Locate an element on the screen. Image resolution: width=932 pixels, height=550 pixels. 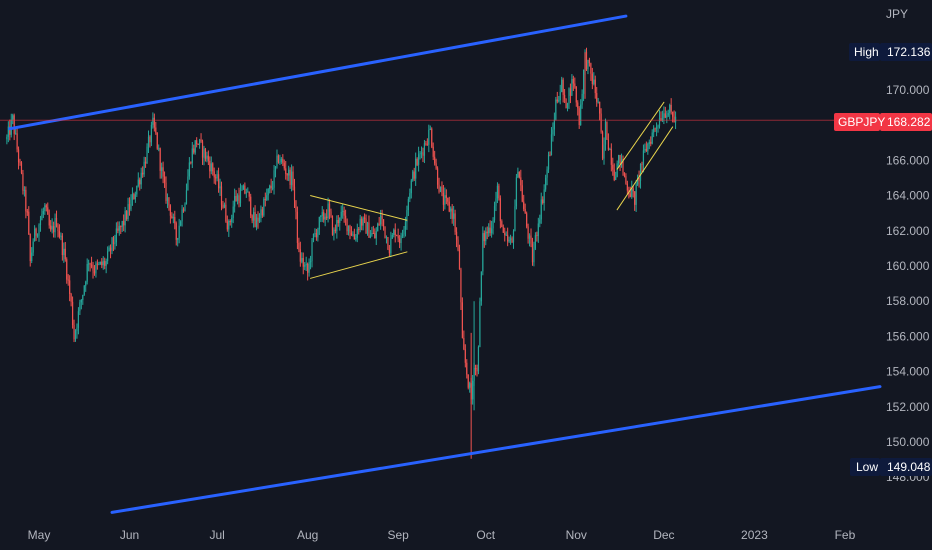
y-tick-label: 154.000 is located at coordinates (908, 372).